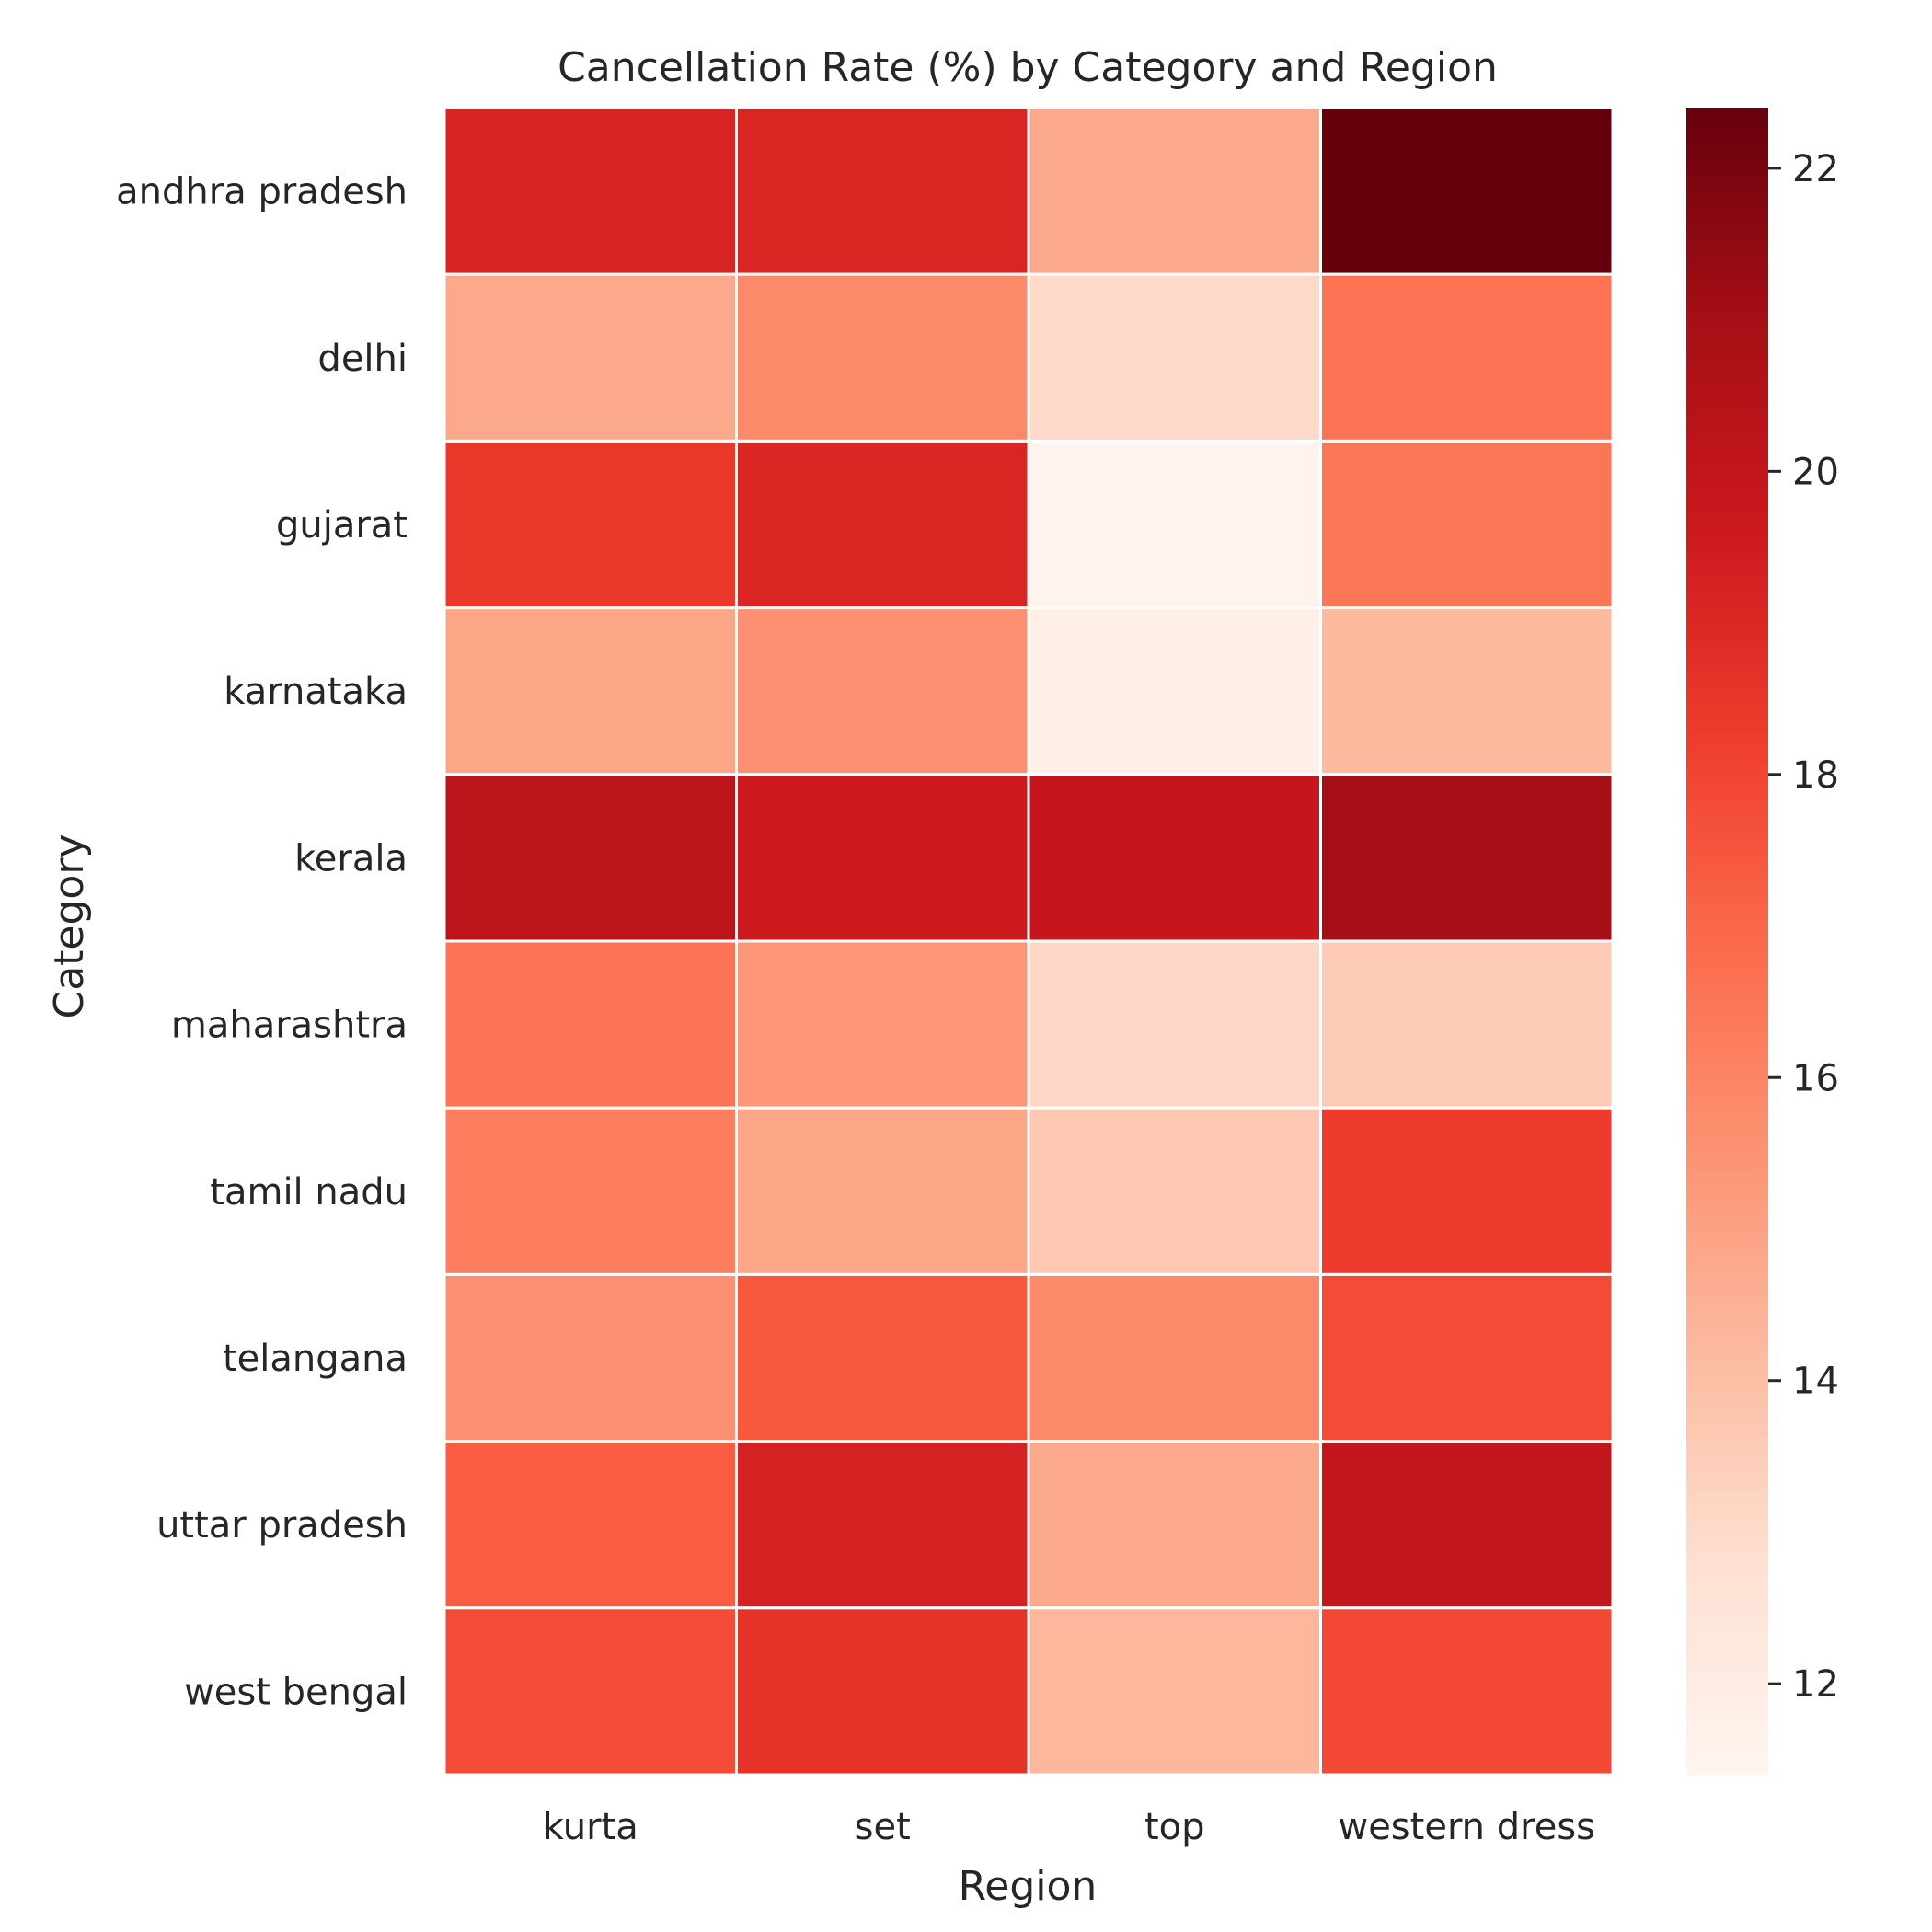 The width and height of the screenshot is (1932, 1932). Describe the element at coordinates (342, 525) in the screenshot. I see `y-tick-label: gujarat` at that location.